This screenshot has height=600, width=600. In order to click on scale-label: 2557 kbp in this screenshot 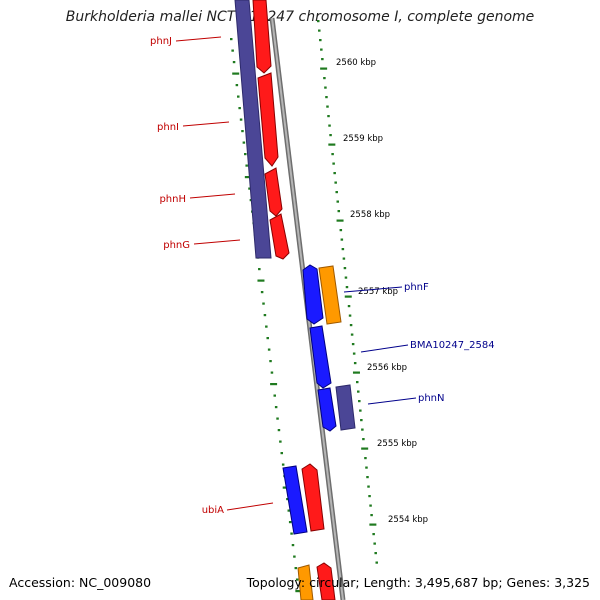, I will do `click(378, 292)`.